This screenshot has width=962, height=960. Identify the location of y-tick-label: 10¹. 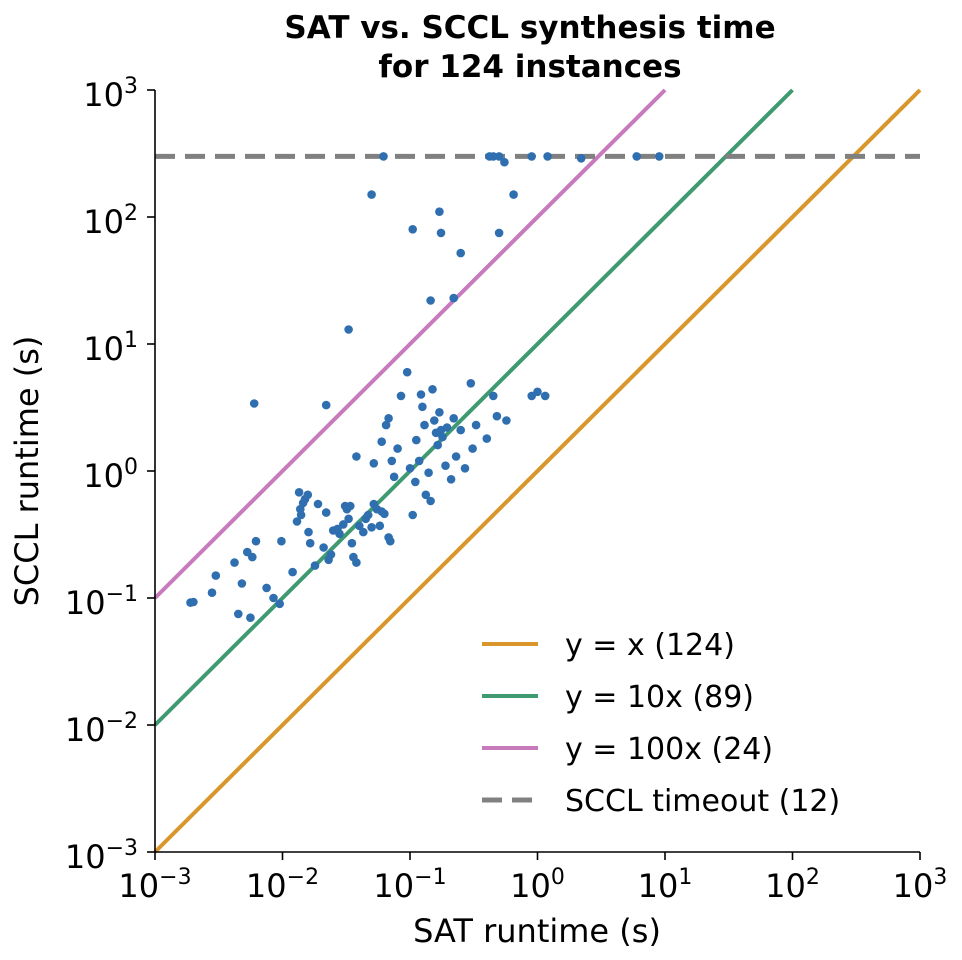
(110, 348).